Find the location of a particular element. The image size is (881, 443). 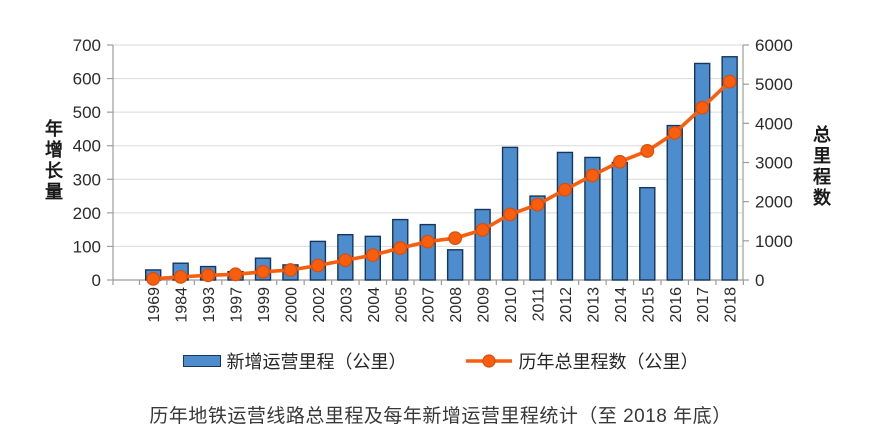

legend-item-line: 历年总里程数（公里） is located at coordinates (582, 361).